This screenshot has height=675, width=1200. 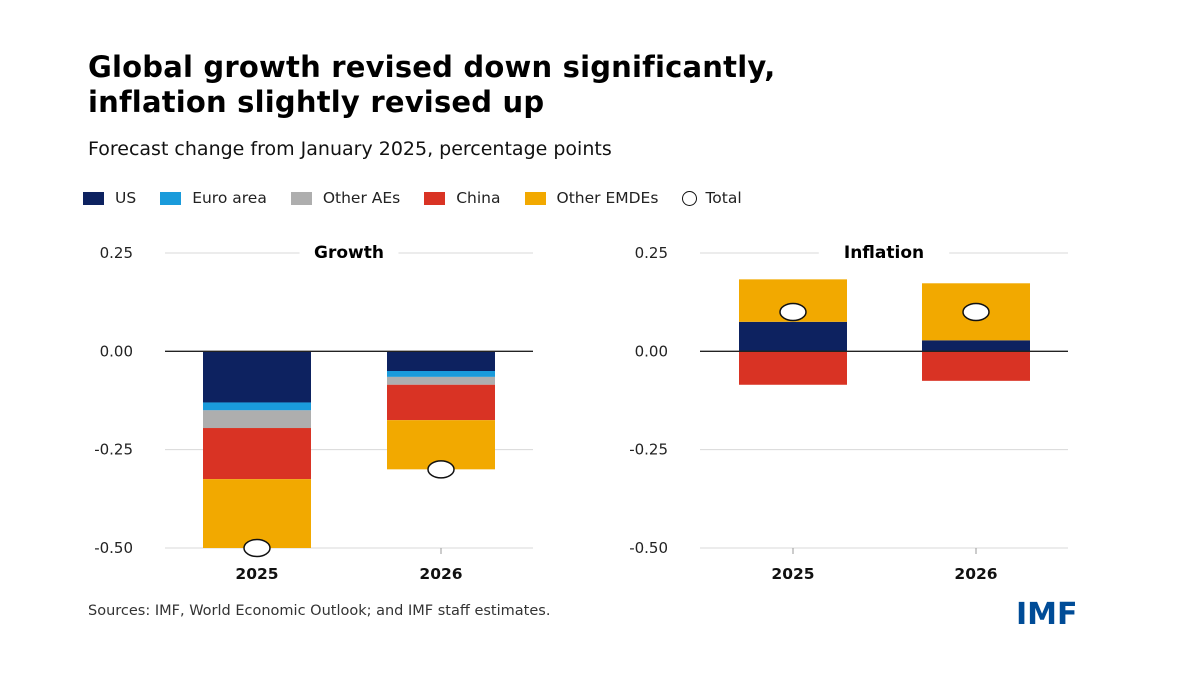 What do you see at coordinates (113, 548) in the screenshot?
I see `growth-y-tick-label: -0.50` at bounding box center [113, 548].